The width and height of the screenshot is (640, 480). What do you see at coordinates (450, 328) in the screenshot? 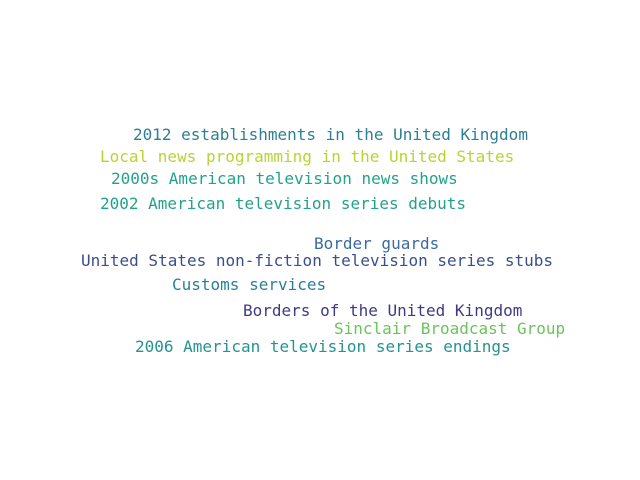
I see `word-sinclair-broadcast-group: Sinclair Broadcast Group` at bounding box center [450, 328].